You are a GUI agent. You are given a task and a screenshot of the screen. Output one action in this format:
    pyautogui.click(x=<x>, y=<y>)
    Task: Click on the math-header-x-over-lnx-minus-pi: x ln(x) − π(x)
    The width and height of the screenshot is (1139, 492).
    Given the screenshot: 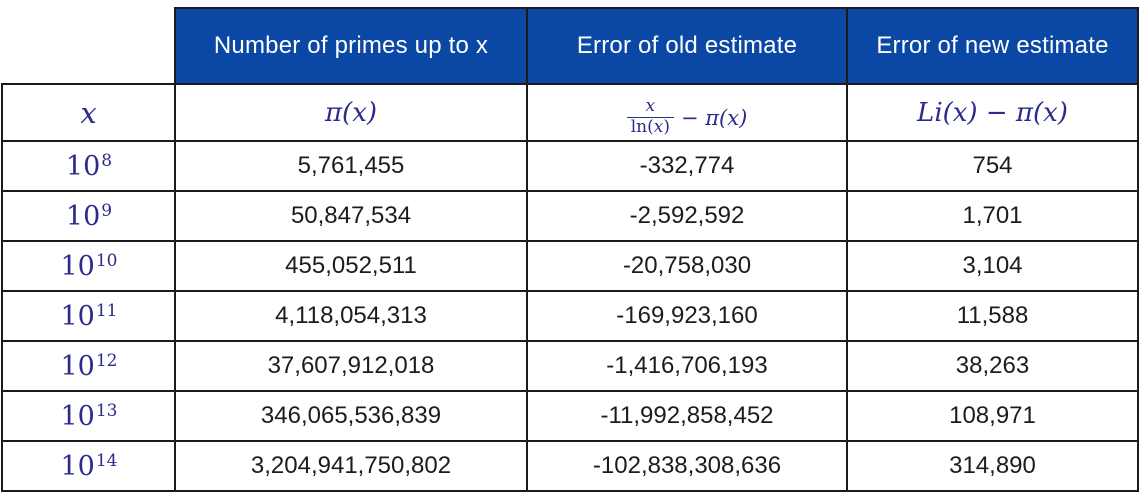 What is the action you would take?
    pyautogui.click(x=687, y=112)
    